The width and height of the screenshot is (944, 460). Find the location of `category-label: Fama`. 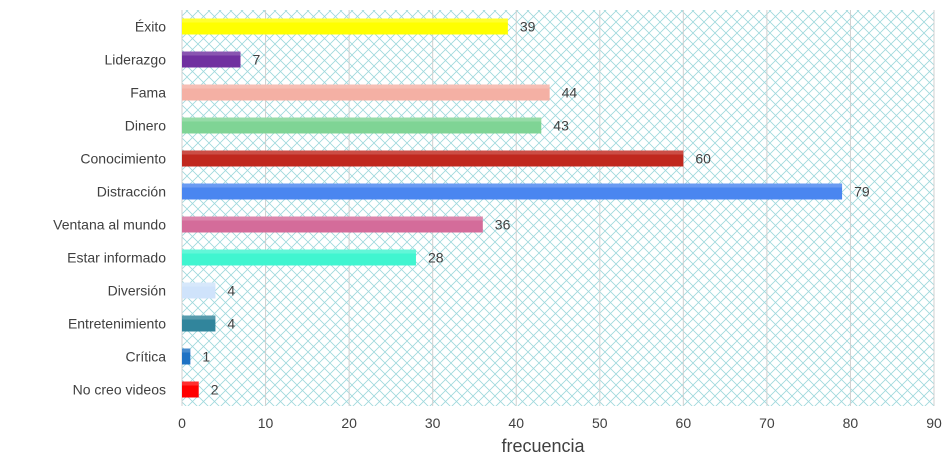

category-label: Fama is located at coordinates (148, 93).